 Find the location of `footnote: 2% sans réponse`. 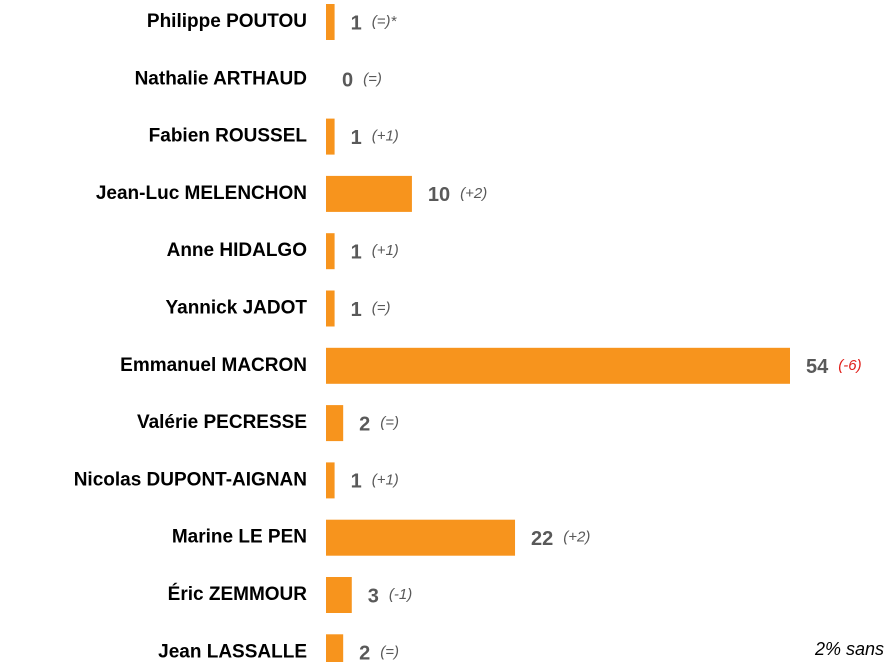

footnote: 2% sans réponse is located at coordinates (849, 649).